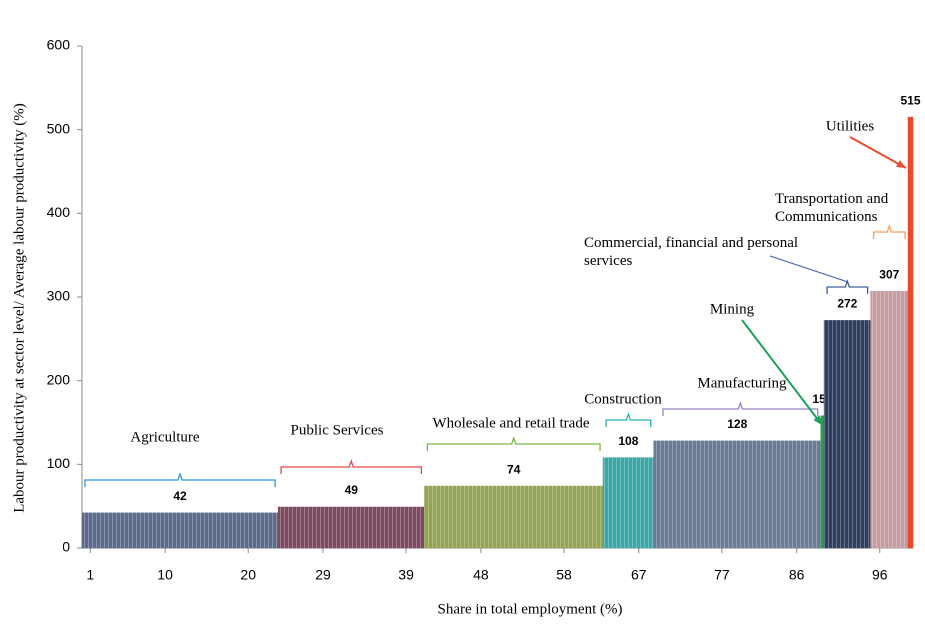 This screenshot has height=627, width=925. Describe the element at coordinates (639, 575) in the screenshot. I see `x-tick-label: 67` at that location.